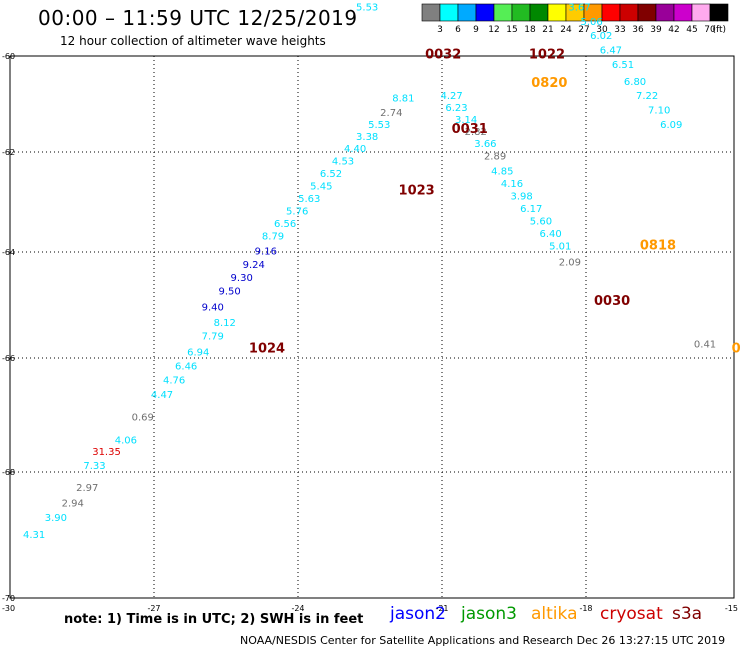 Image resolution: width=740 pixels, height=650 pixels. What do you see at coordinates (254, 265) in the screenshot?
I see `wave-height-value: 9.24` at bounding box center [254, 265].